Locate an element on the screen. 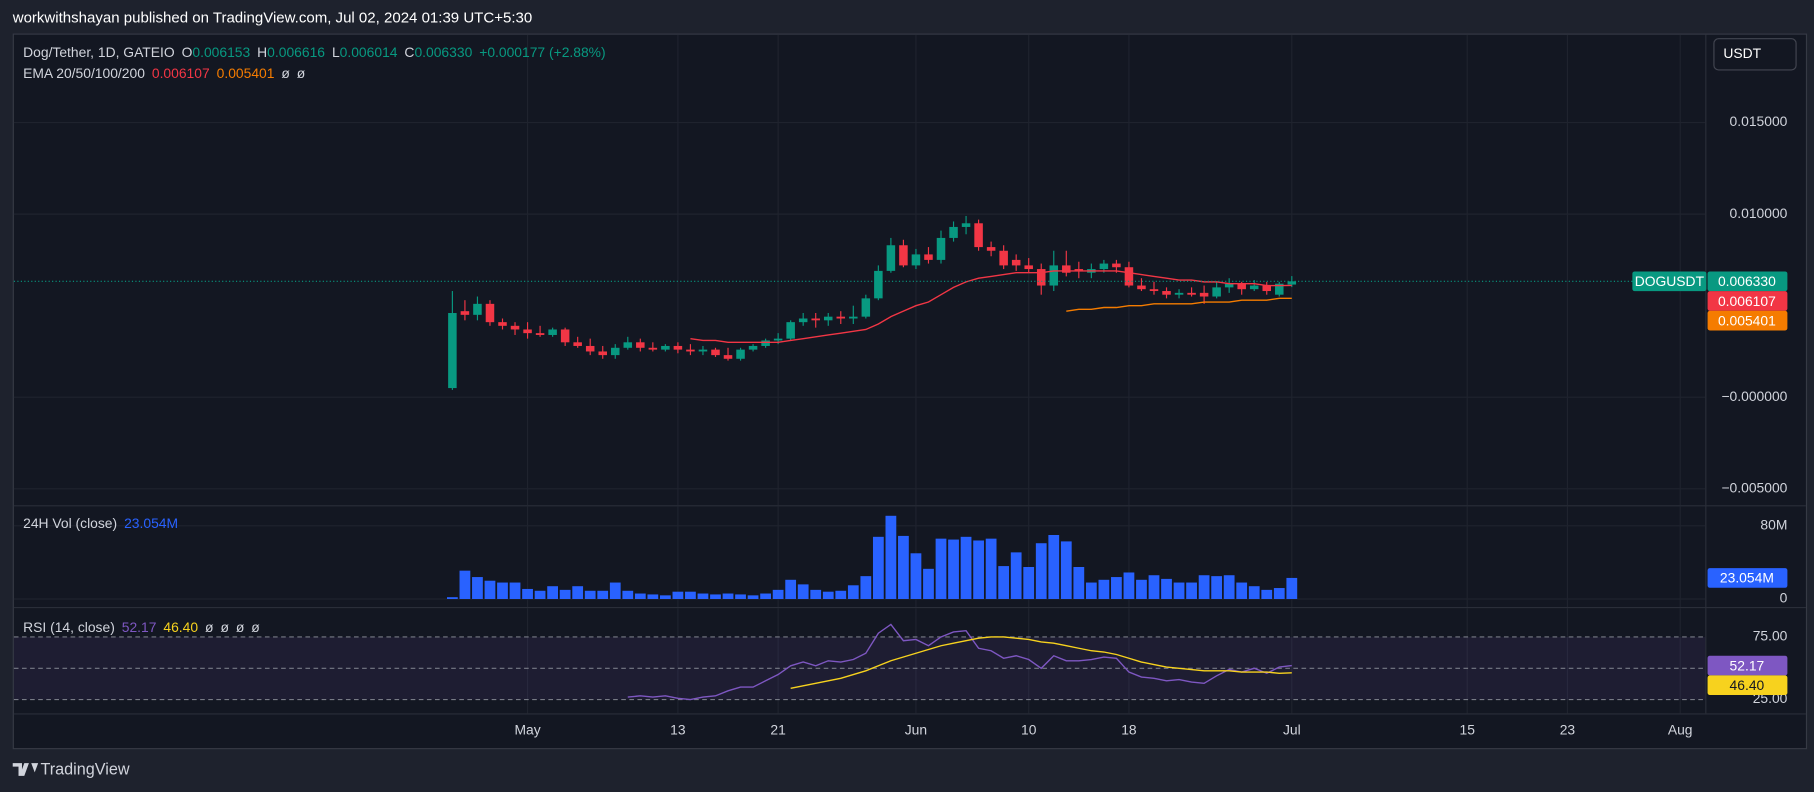  indicator-empty: ø is located at coordinates (285, 73).